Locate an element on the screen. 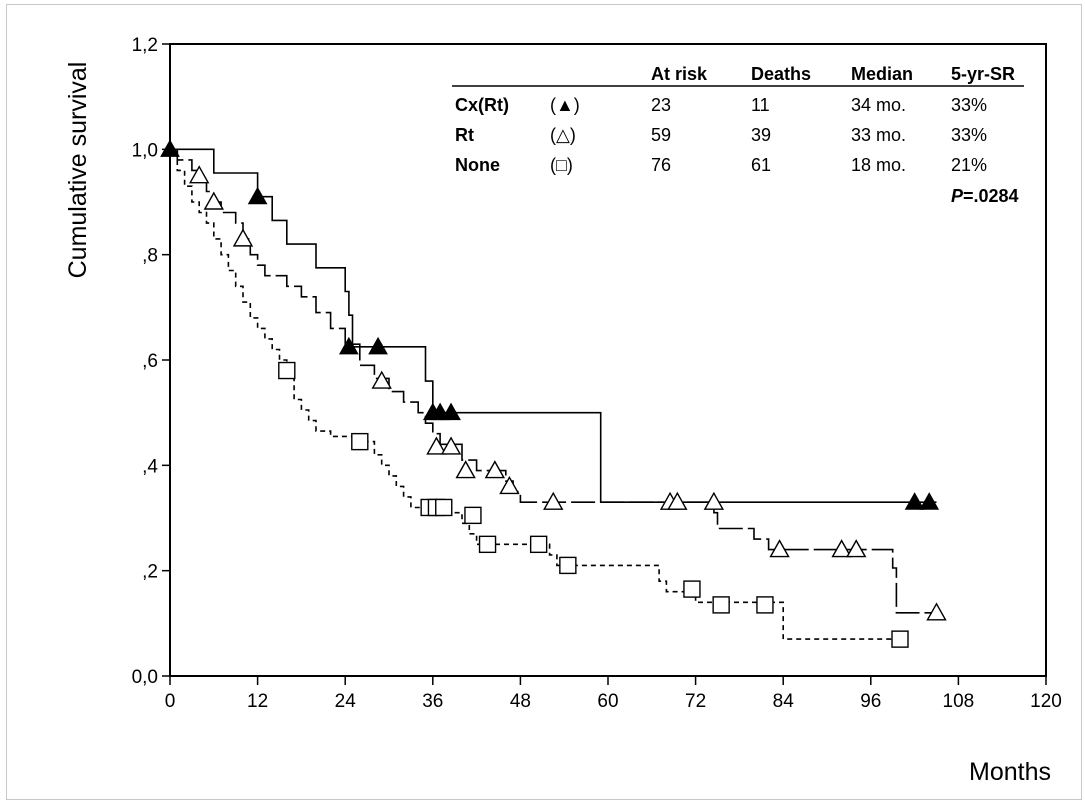  y-tick-label: ,2 is located at coordinates (150, 572).